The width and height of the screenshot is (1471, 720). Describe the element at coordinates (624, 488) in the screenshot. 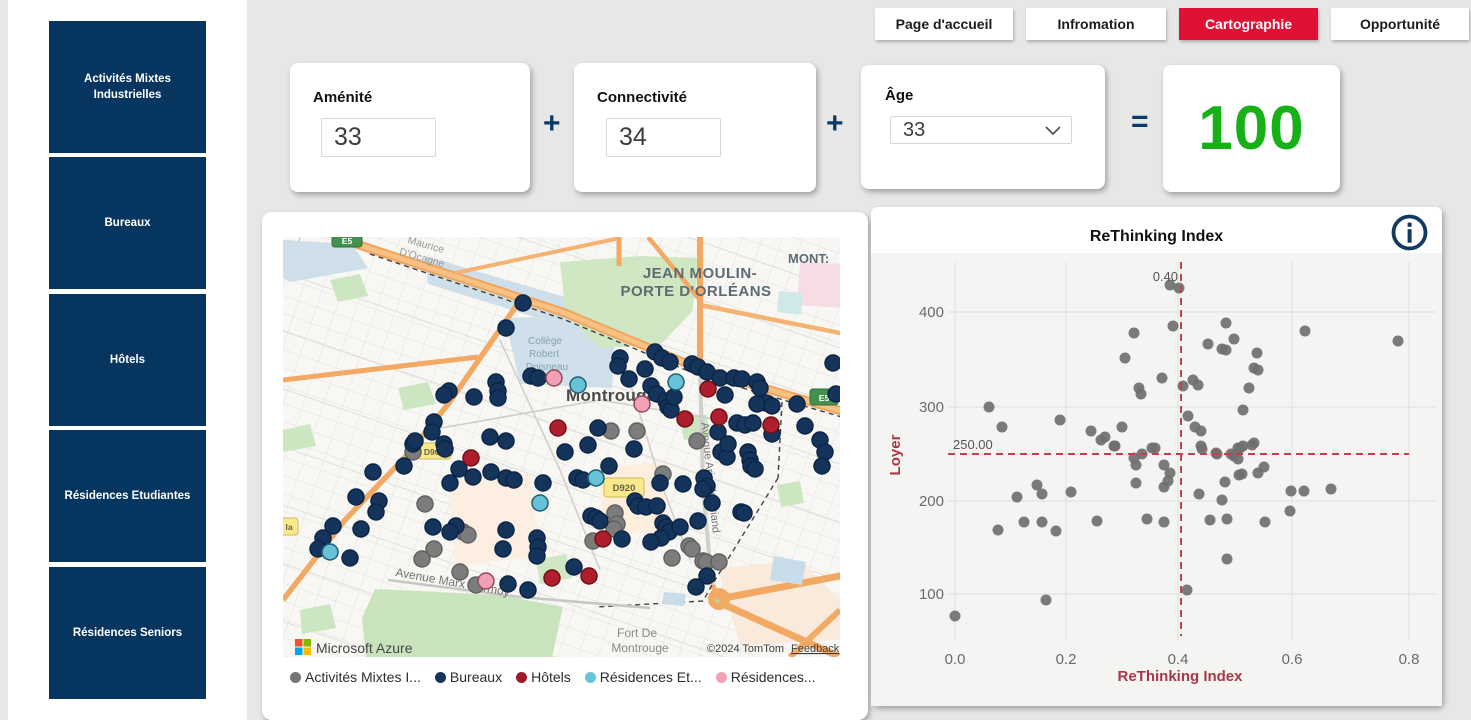

I see `svg-text: D920` at that location.